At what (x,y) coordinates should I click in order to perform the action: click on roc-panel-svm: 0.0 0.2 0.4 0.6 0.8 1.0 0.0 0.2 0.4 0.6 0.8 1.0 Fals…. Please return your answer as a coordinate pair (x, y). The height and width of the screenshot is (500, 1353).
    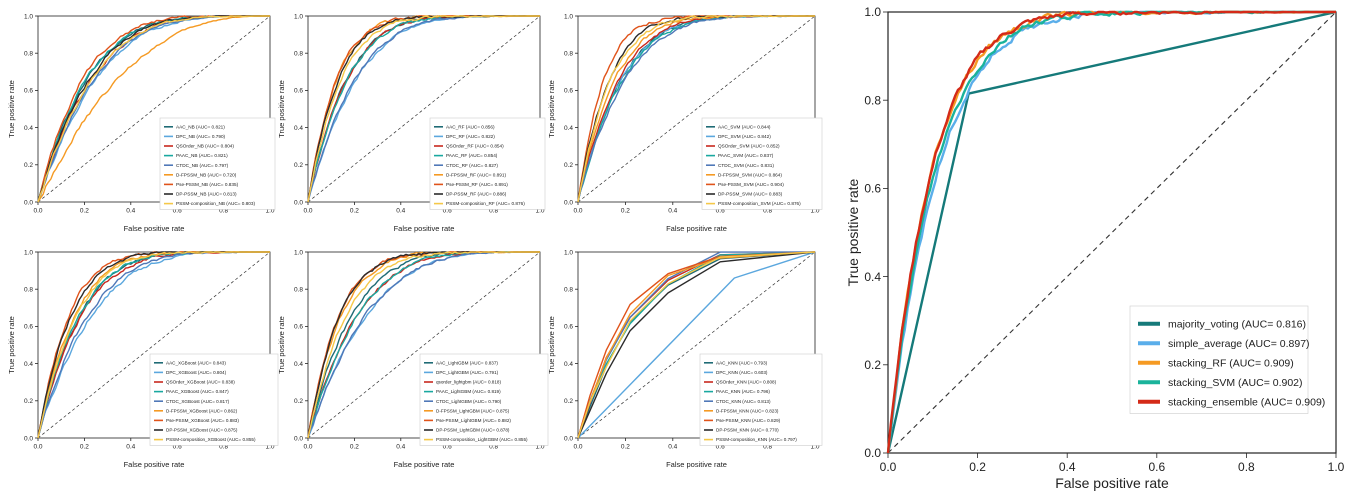
    Looking at the image, I should click on (685, 120).